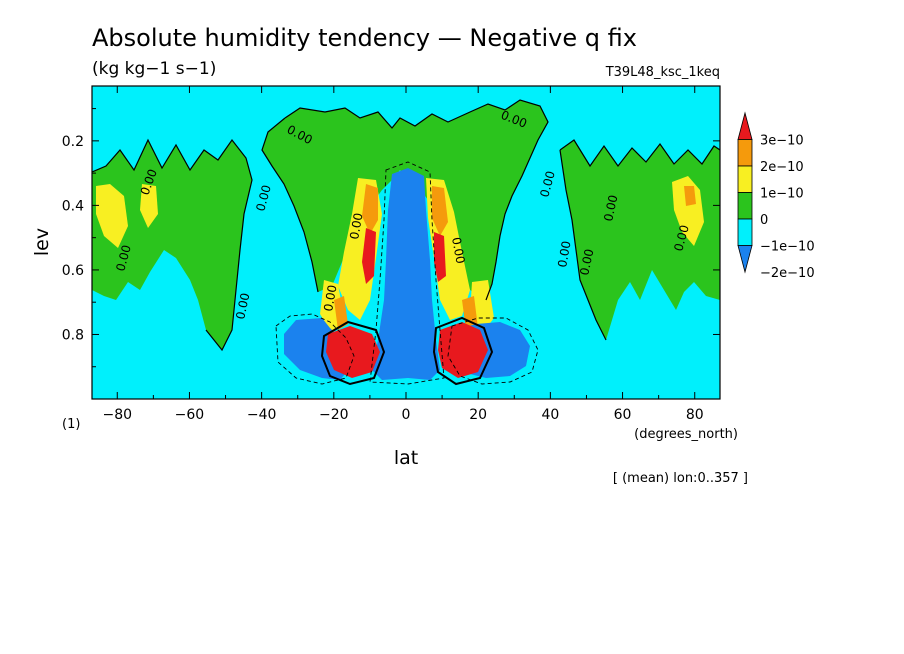 This screenshot has width=904, height=654. Describe the element at coordinates (639, 153) in the screenshot. I see `zero-contour-south-right` at that location.